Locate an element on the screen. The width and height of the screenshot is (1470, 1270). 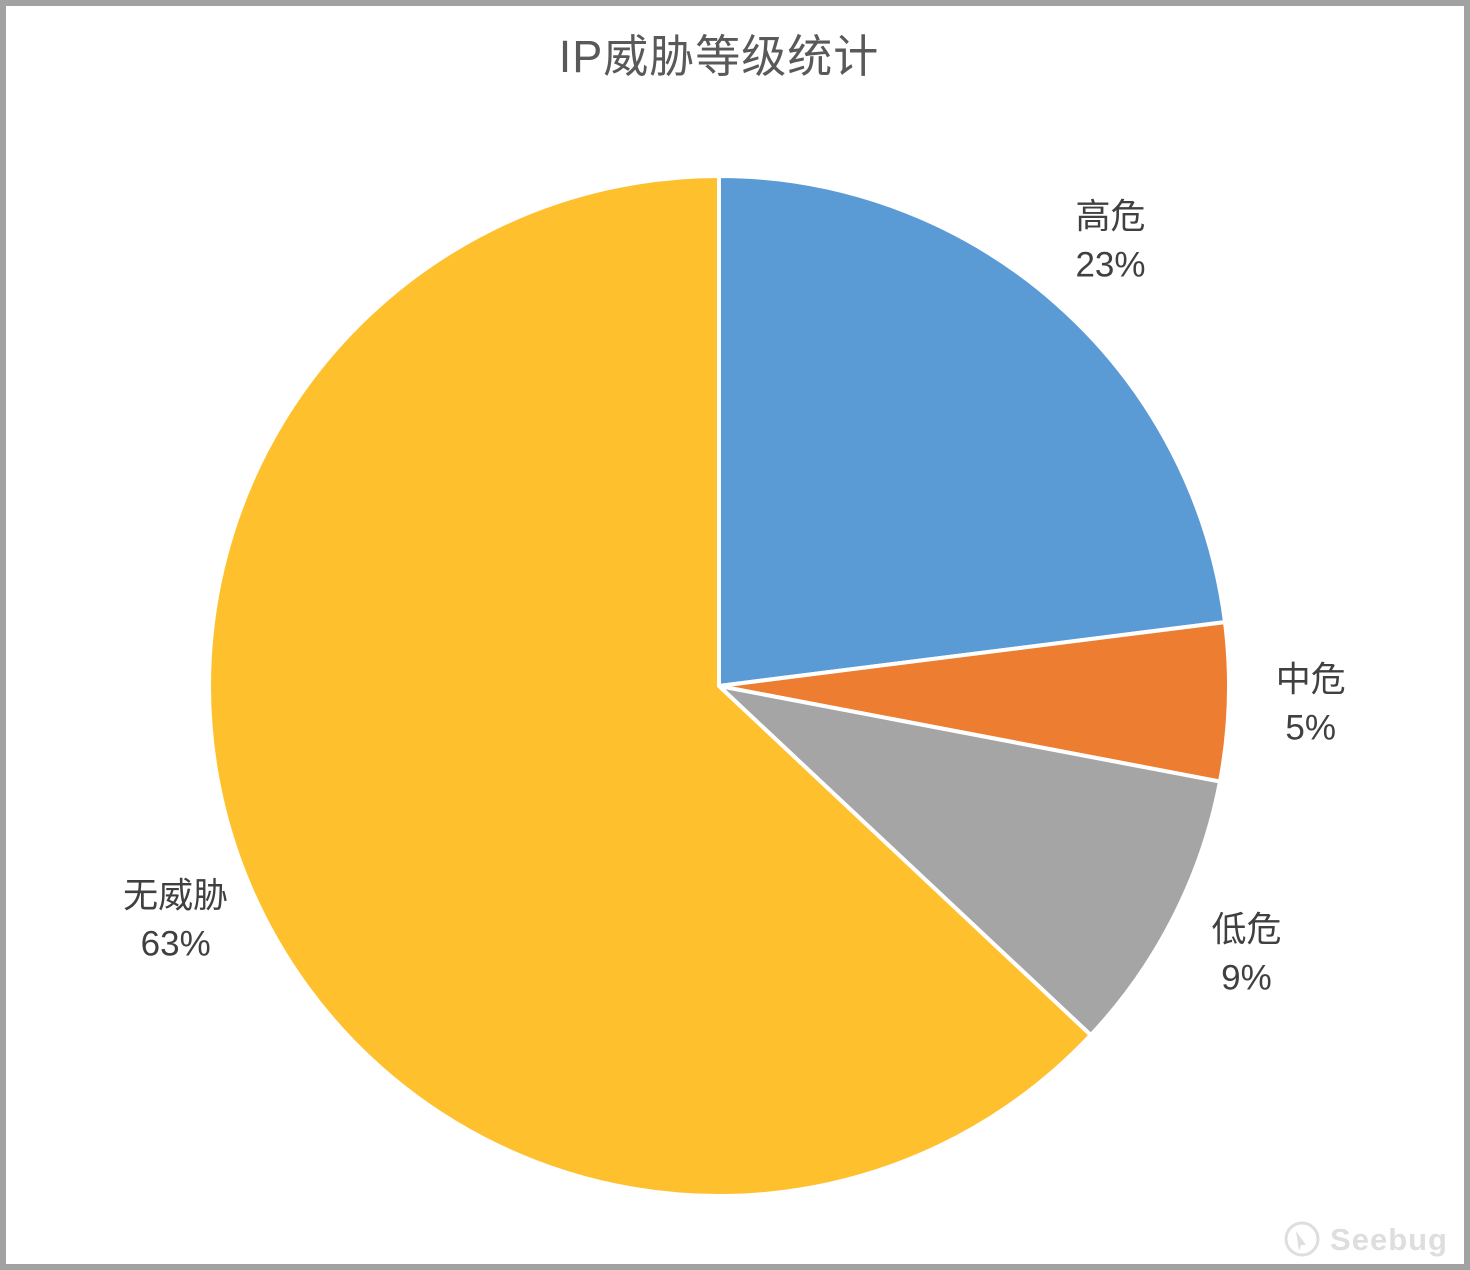
seebug-logo-icon is located at coordinates (1302, 1239).